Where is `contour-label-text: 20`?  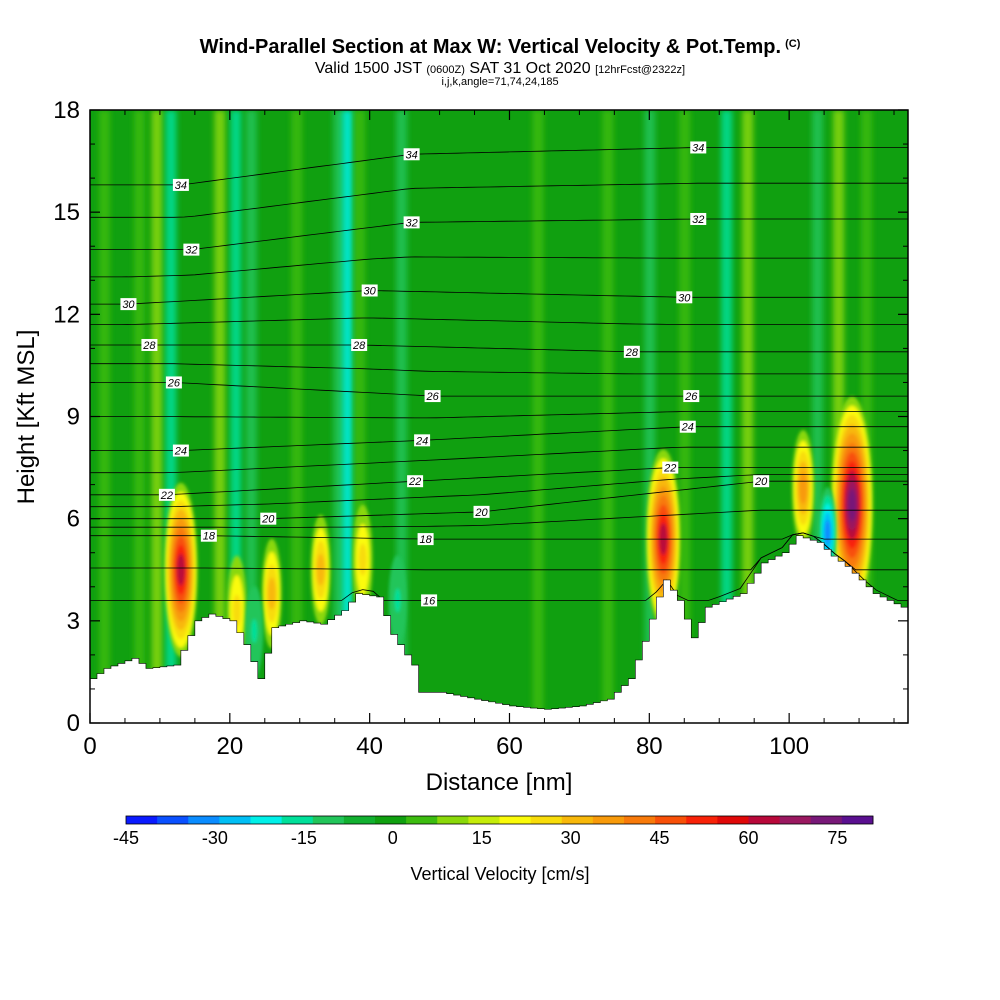
contour-label-text: 20 is located at coordinates (268, 520).